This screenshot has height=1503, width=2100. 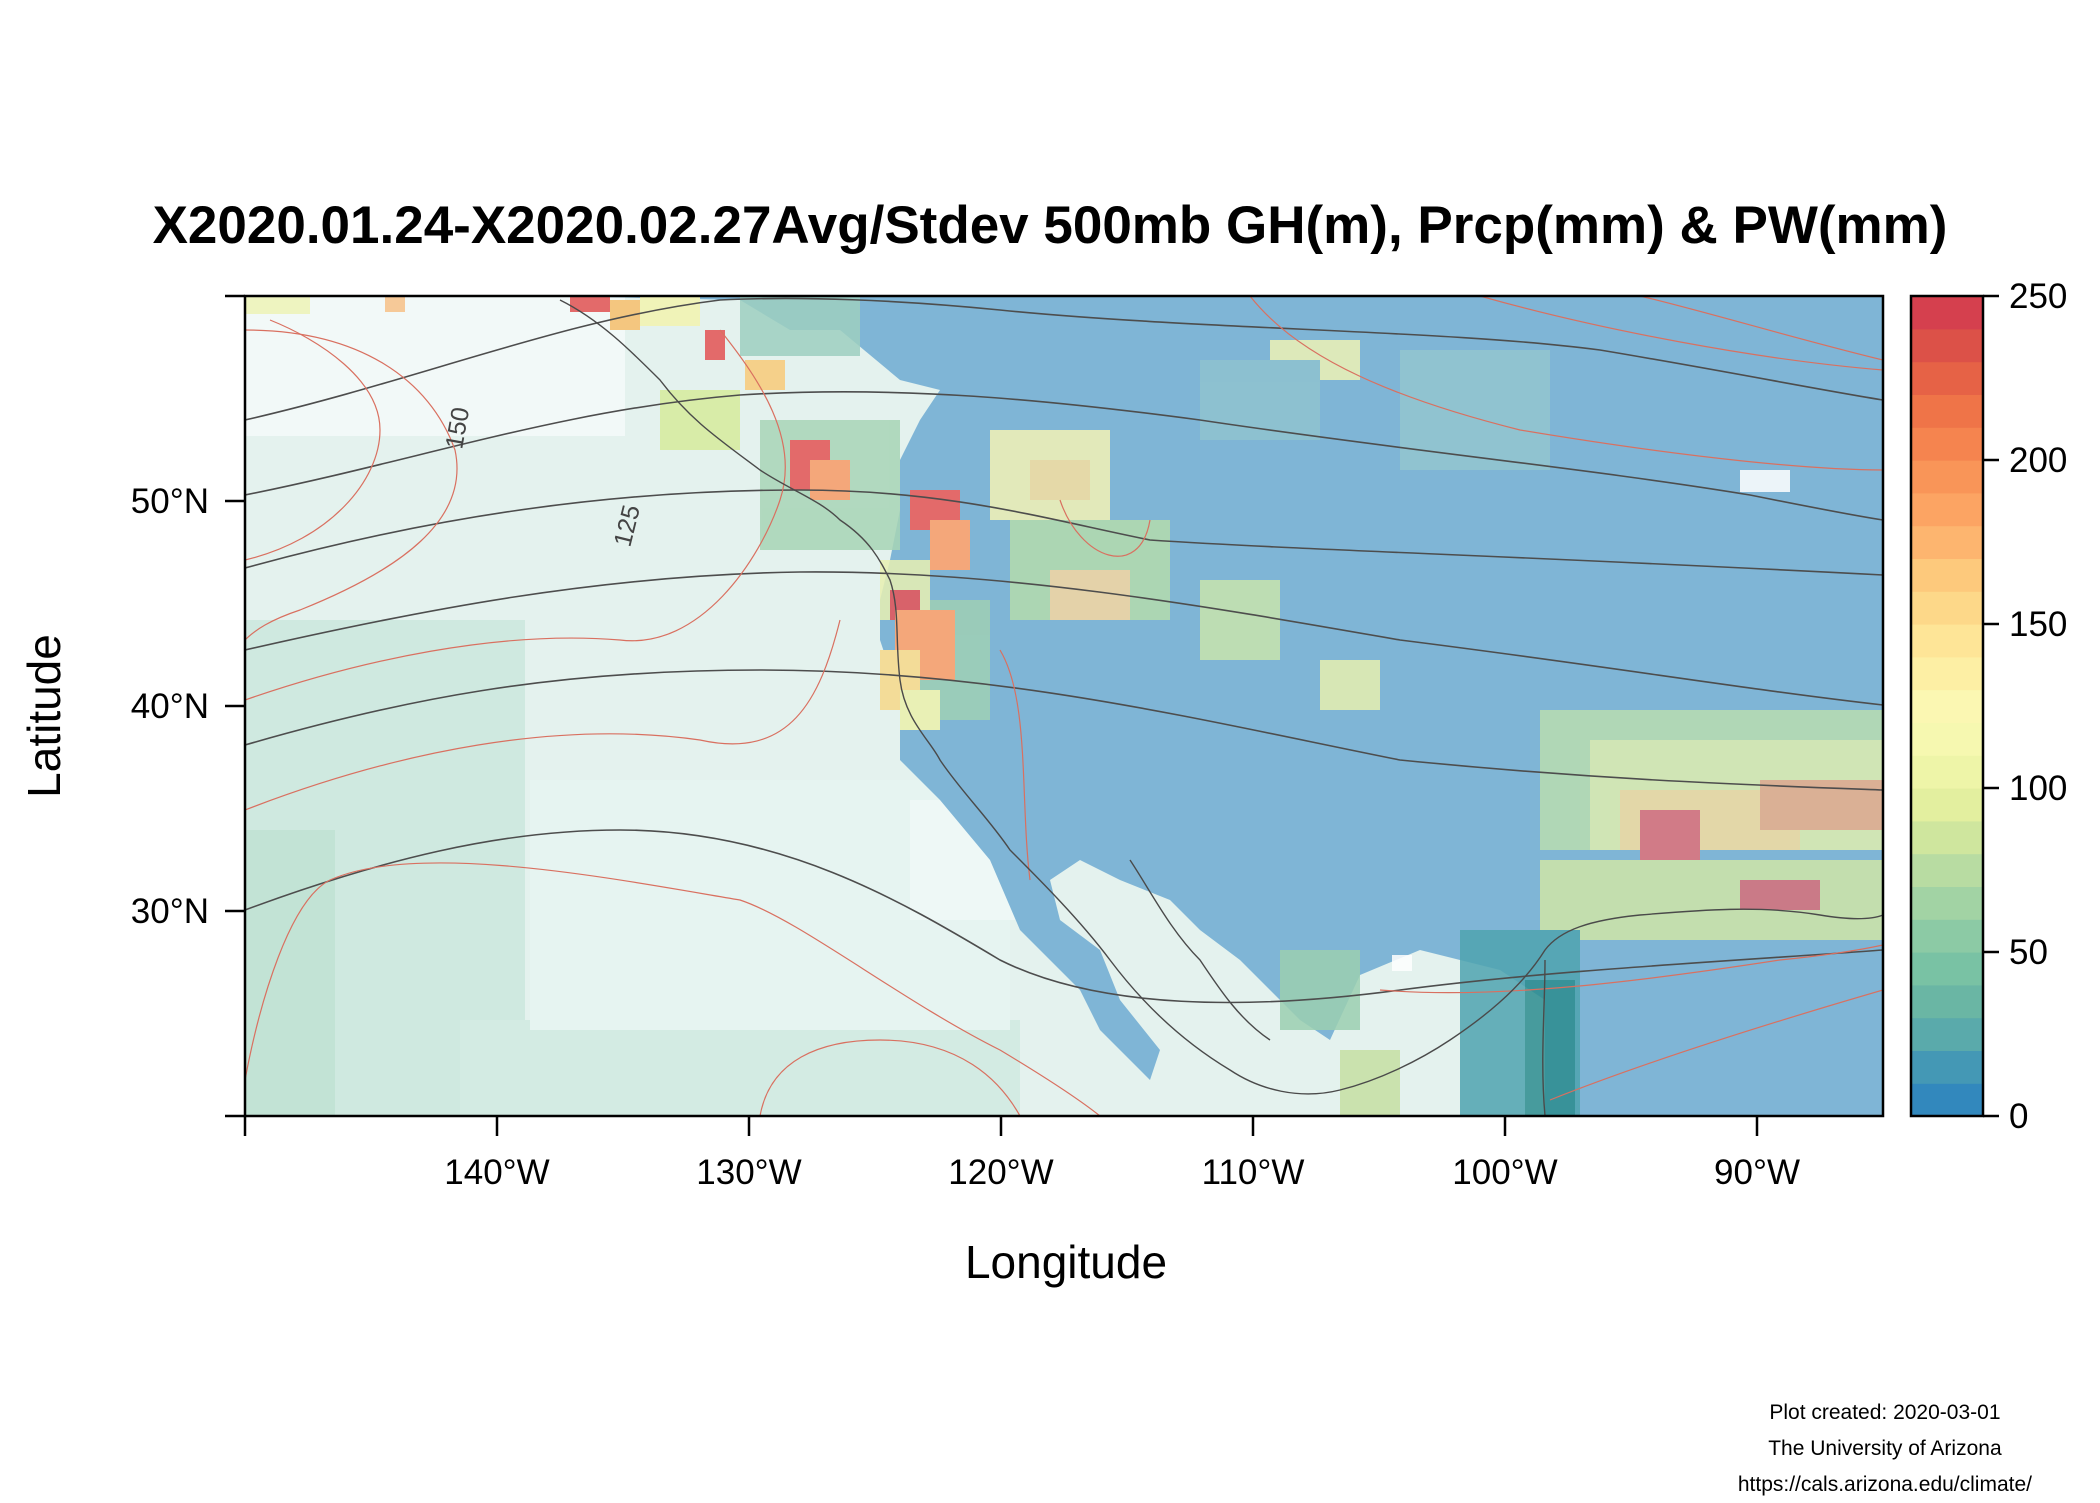 What do you see at coordinates (1066, 1262) in the screenshot?
I see `x-axis-title: Longitude` at bounding box center [1066, 1262].